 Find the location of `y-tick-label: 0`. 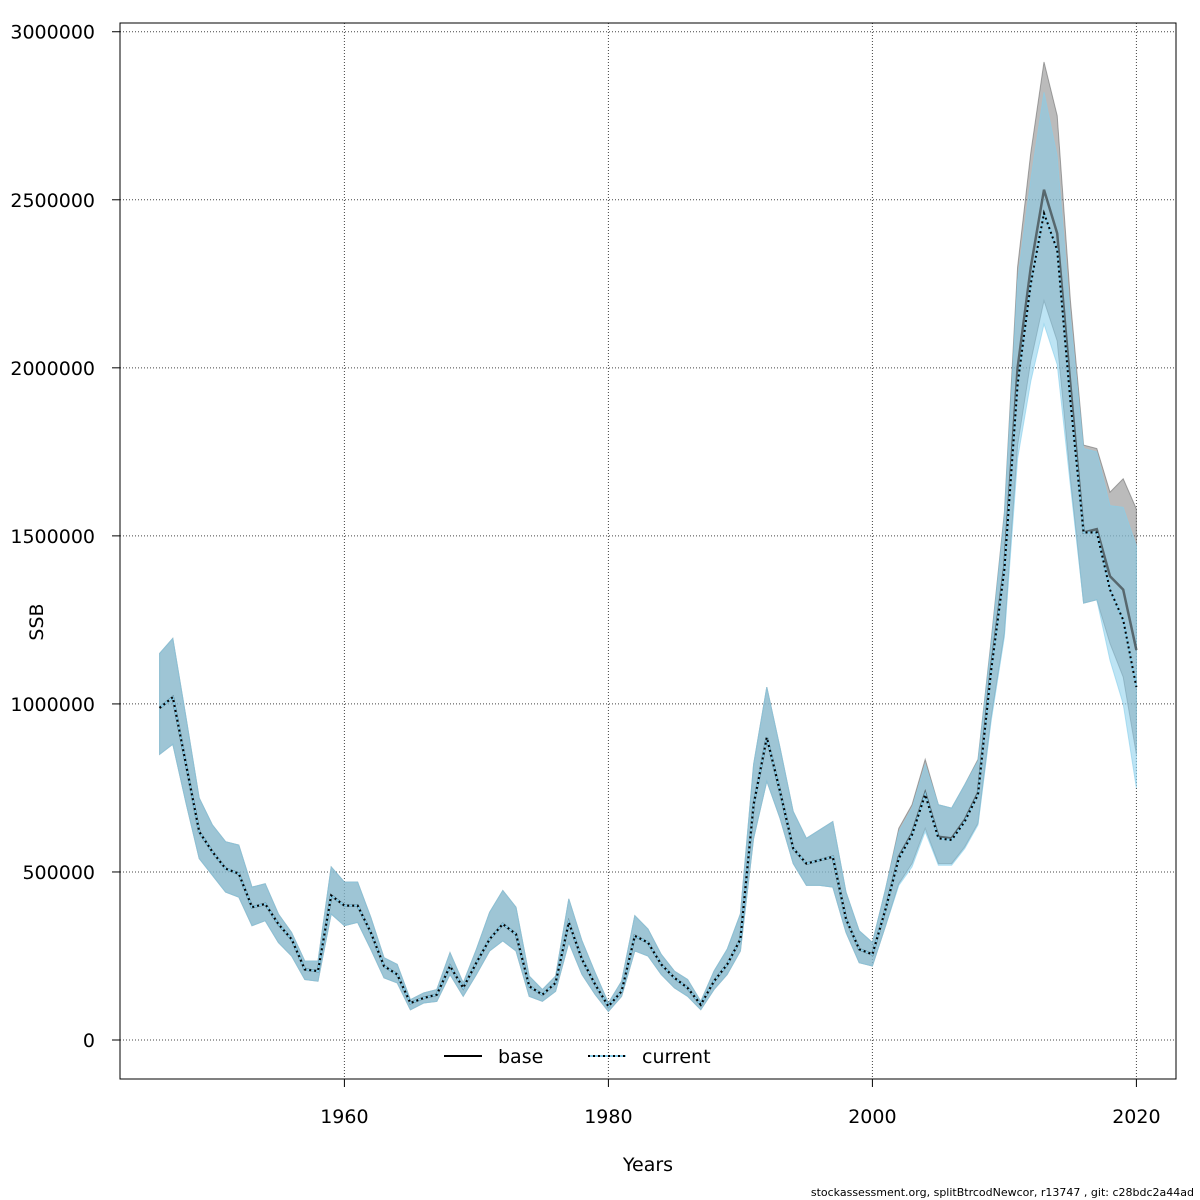

y-tick-label: 0 is located at coordinates (89, 1041).